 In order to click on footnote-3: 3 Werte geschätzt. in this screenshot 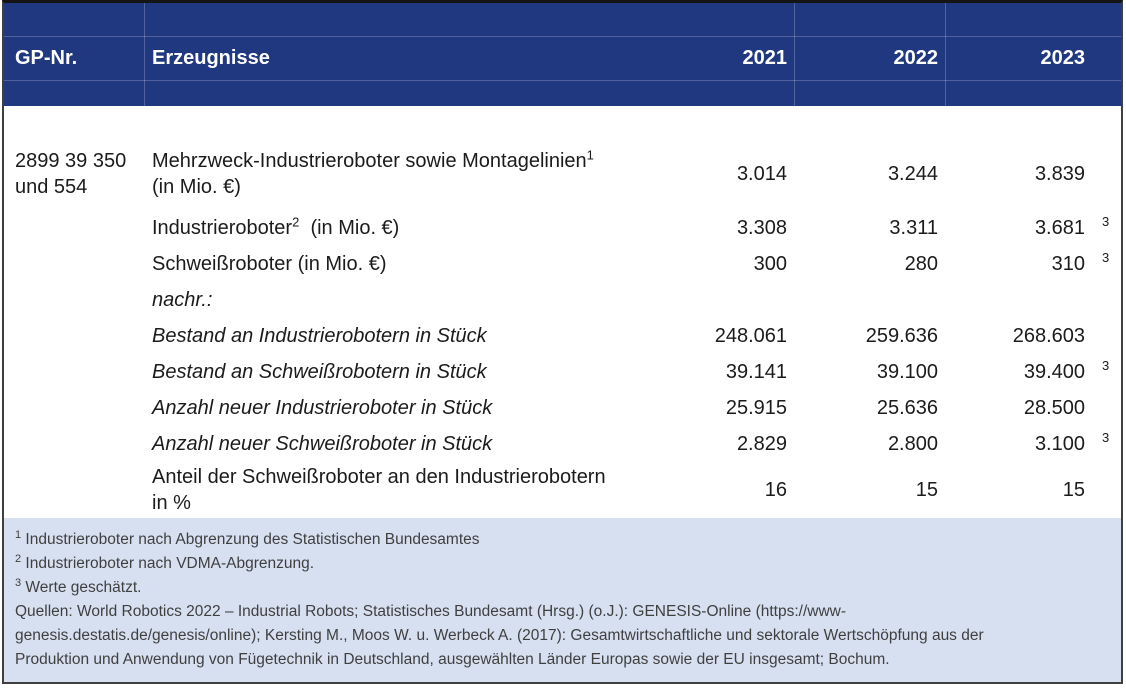, I will do `click(78, 586)`.